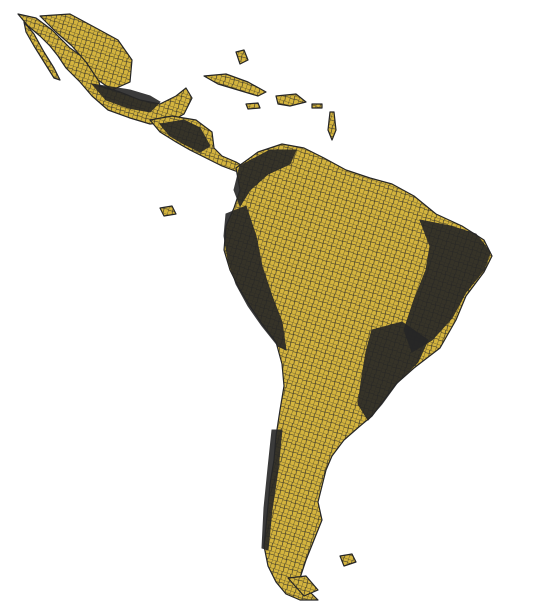 The width and height of the screenshot is (533, 606). I want to click on jamaica-region, so click(253, 106).